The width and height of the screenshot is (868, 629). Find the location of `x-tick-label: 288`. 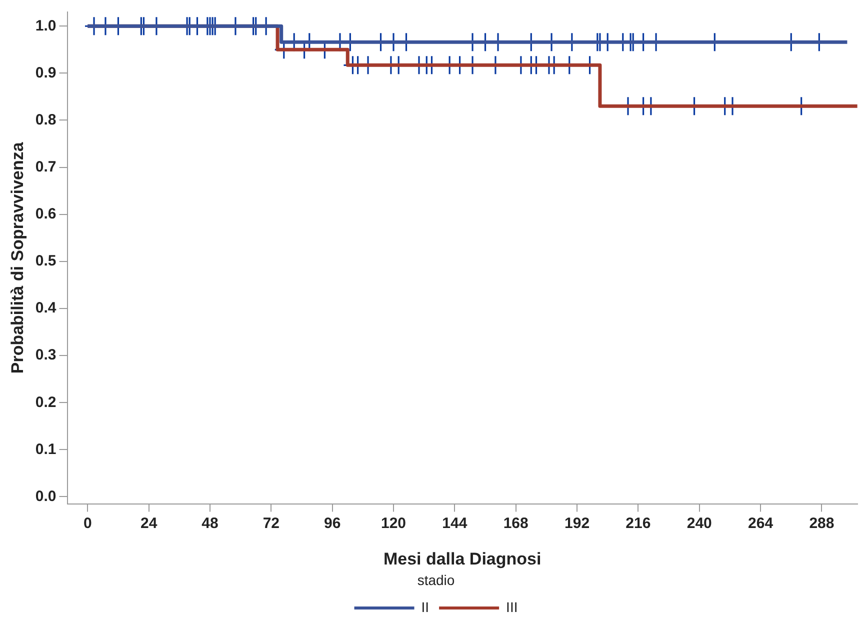

x-tick-label: 288 is located at coordinates (821, 523).